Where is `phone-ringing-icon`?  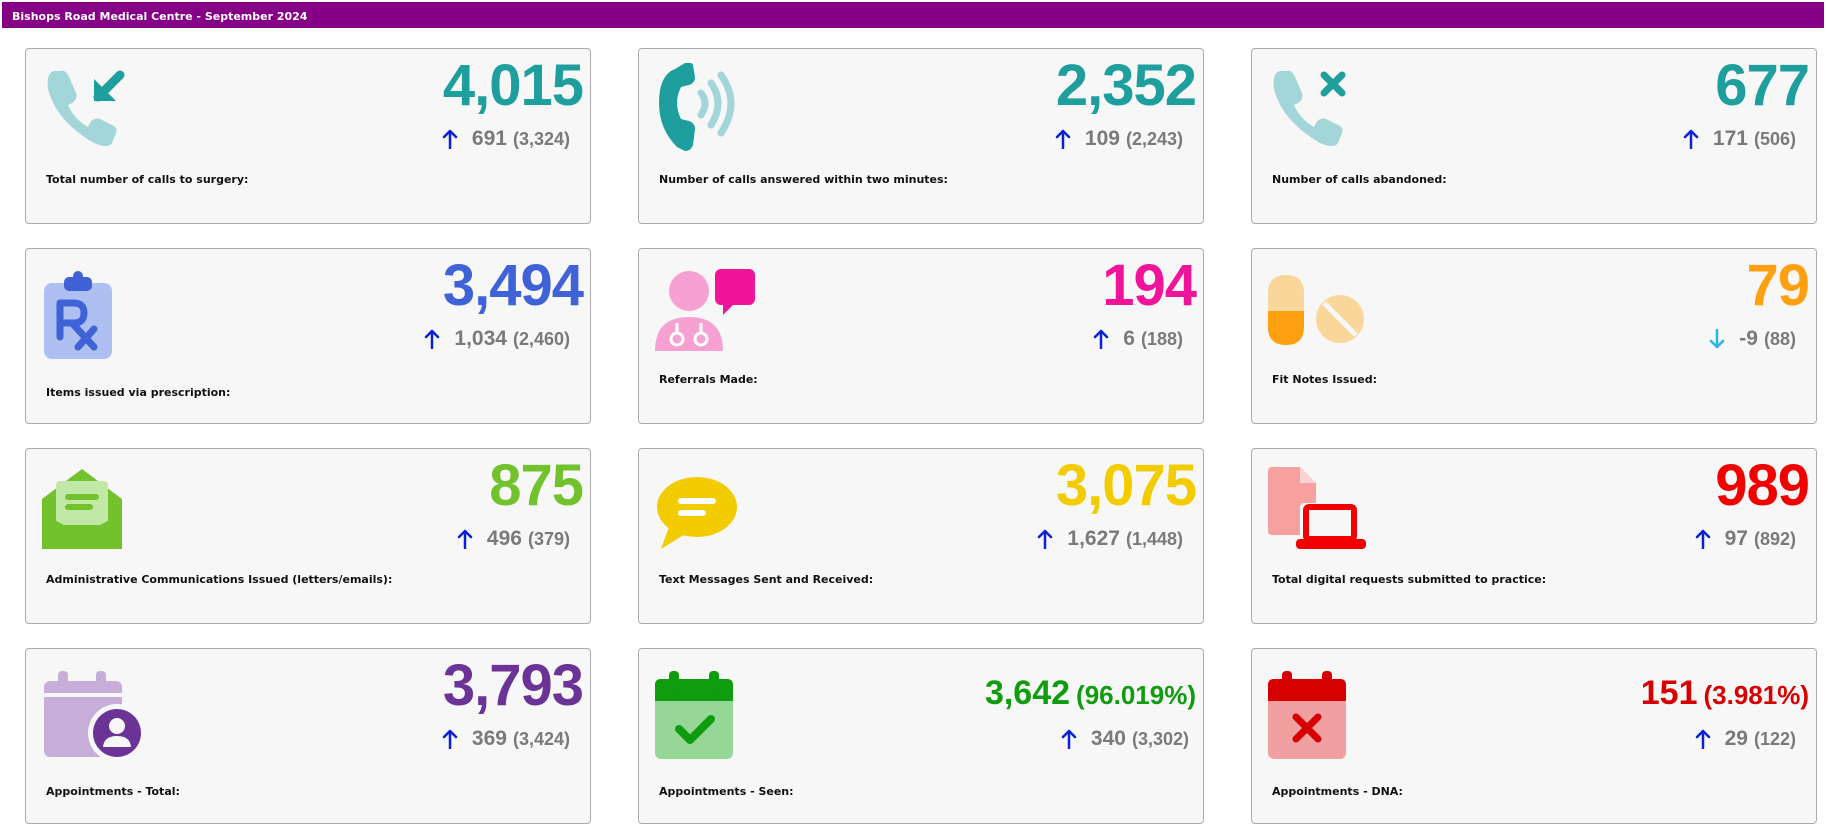
phone-ringing-icon is located at coordinates (700, 108).